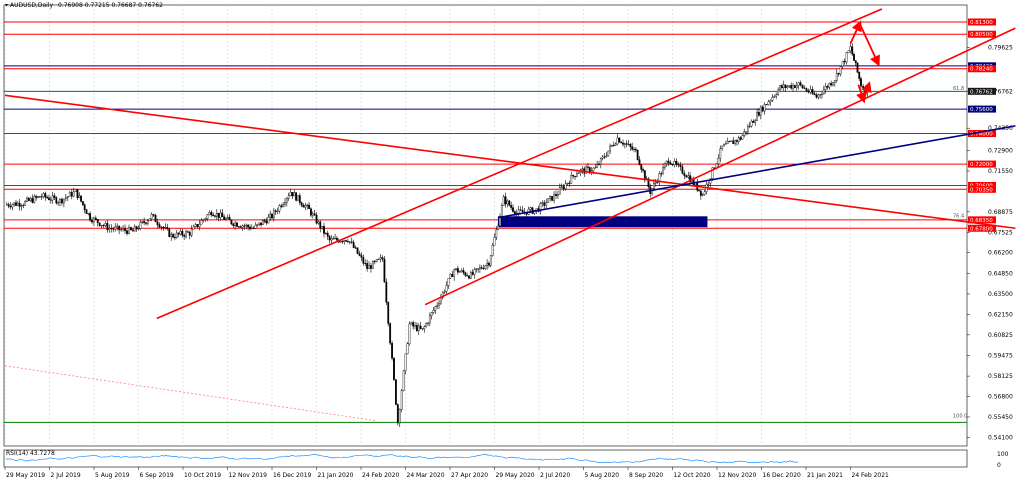  I want to click on x-tick-label: 27 Apr 2020, so click(469, 475).